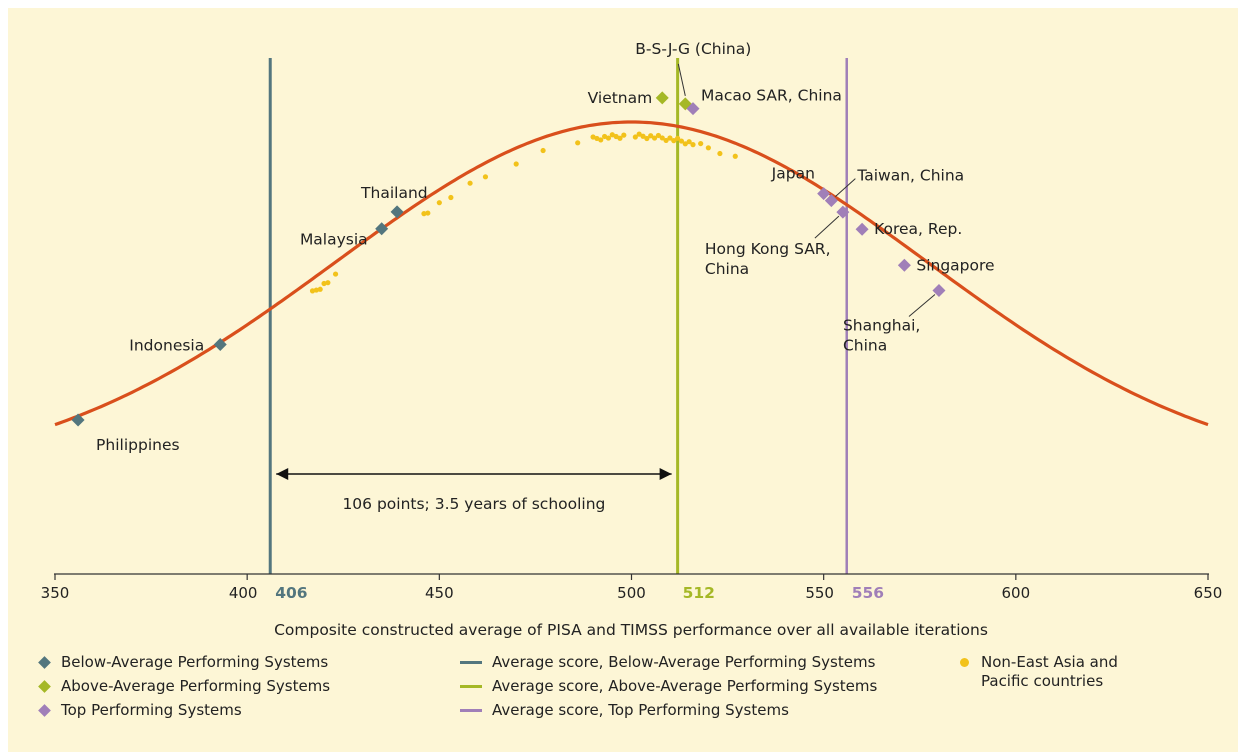 The image size is (1242, 756). What do you see at coordinates (620, 98) in the screenshot?
I see `vietnam-label: Vietnam` at bounding box center [620, 98].